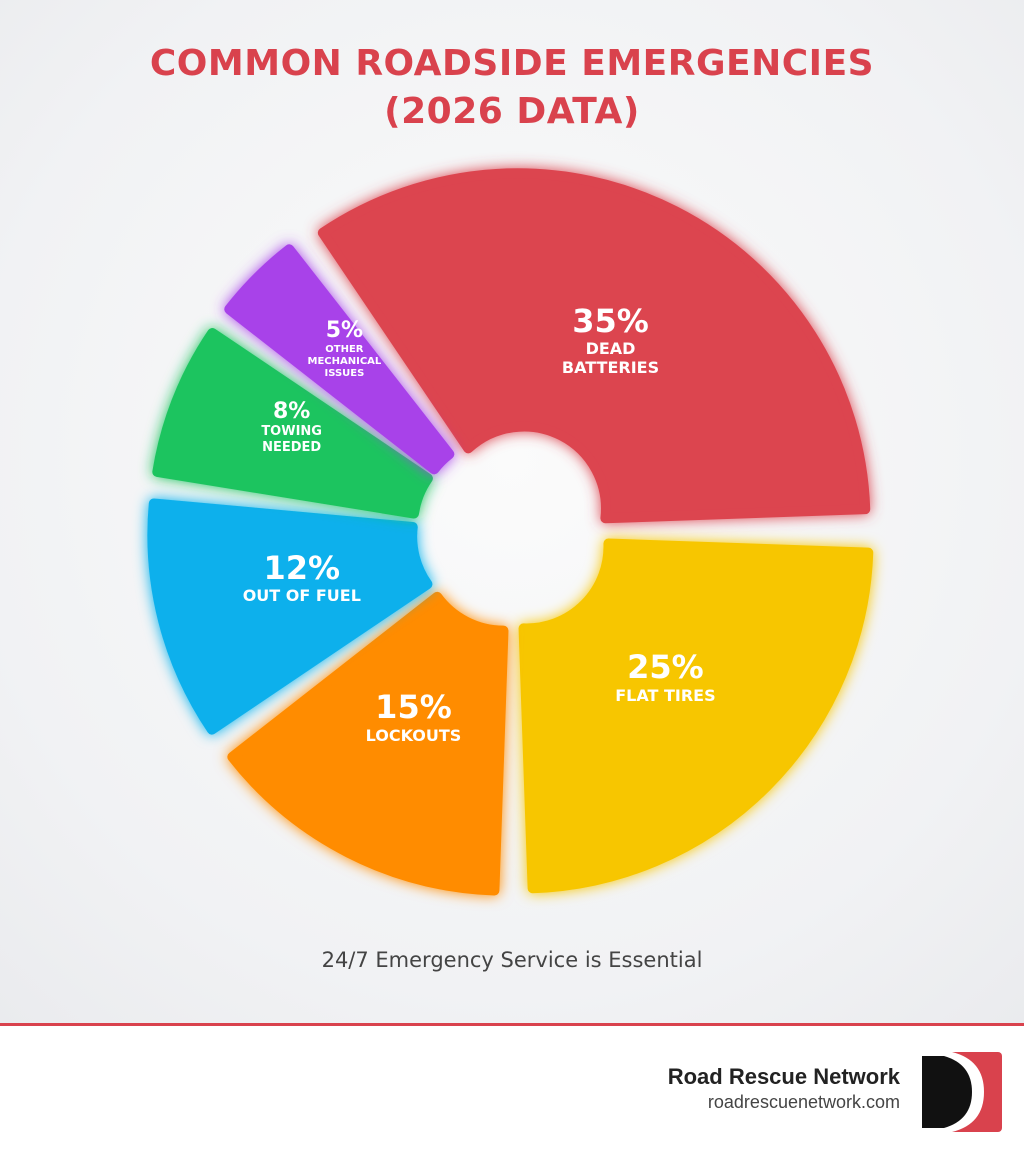  Describe the element at coordinates (413, 735) in the screenshot. I see `category-label: LOCKOUTS` at that location.